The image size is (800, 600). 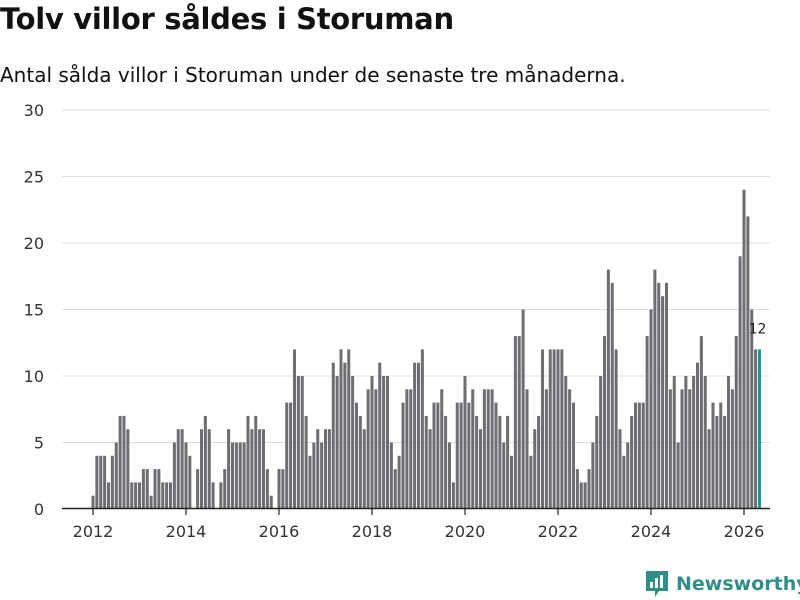 What do you see at coordinates (657, 584) in the screenshot?
I see `newsworthy-logo-icon` at bounding box center [657, 584].